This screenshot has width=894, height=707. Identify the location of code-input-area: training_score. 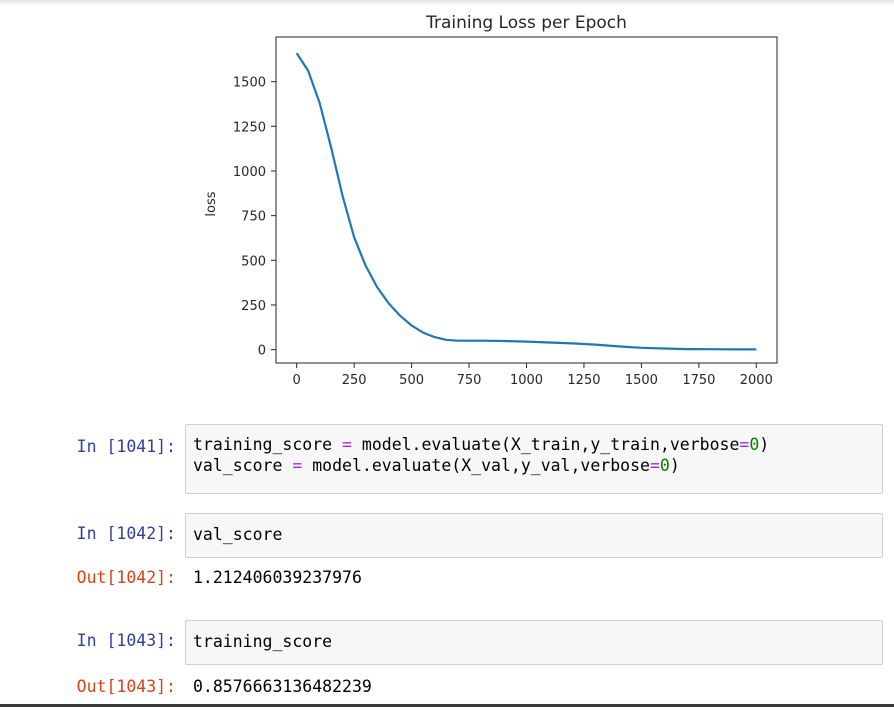
(534, 642).